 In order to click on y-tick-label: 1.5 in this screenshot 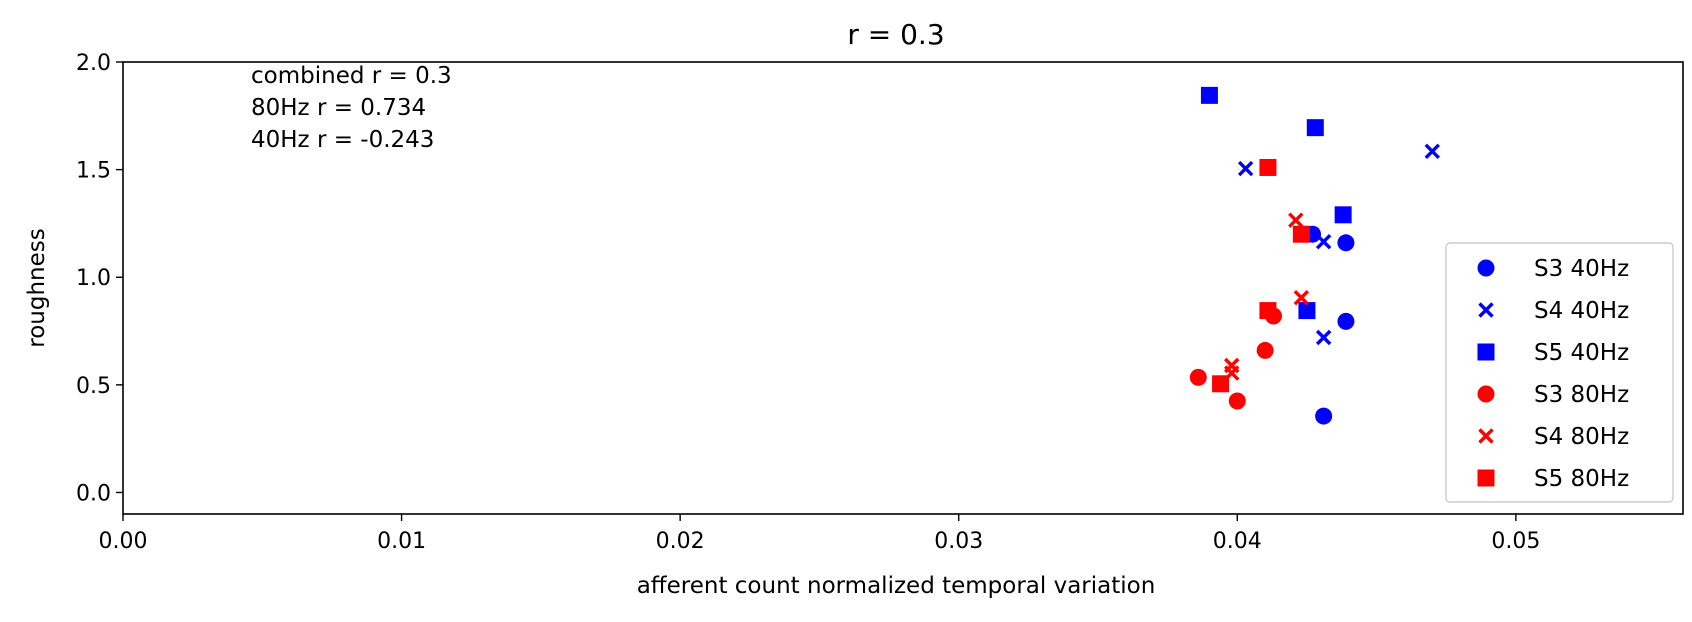, I will do `click(93, 171)`.